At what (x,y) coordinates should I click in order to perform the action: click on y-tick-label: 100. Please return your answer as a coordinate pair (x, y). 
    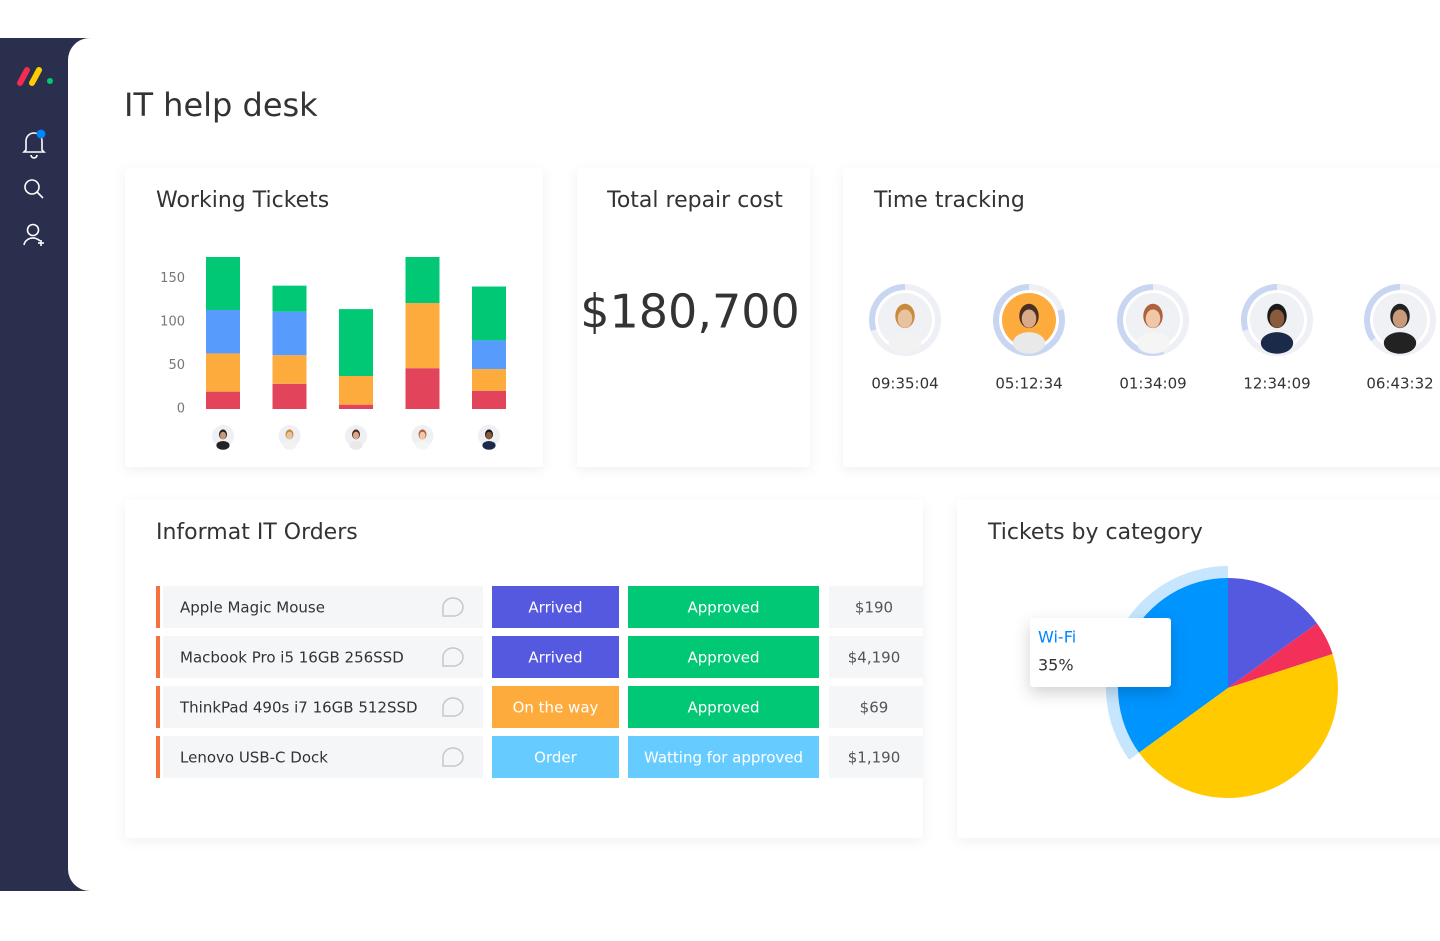
    Looking at the image, I should click on (172, 322).